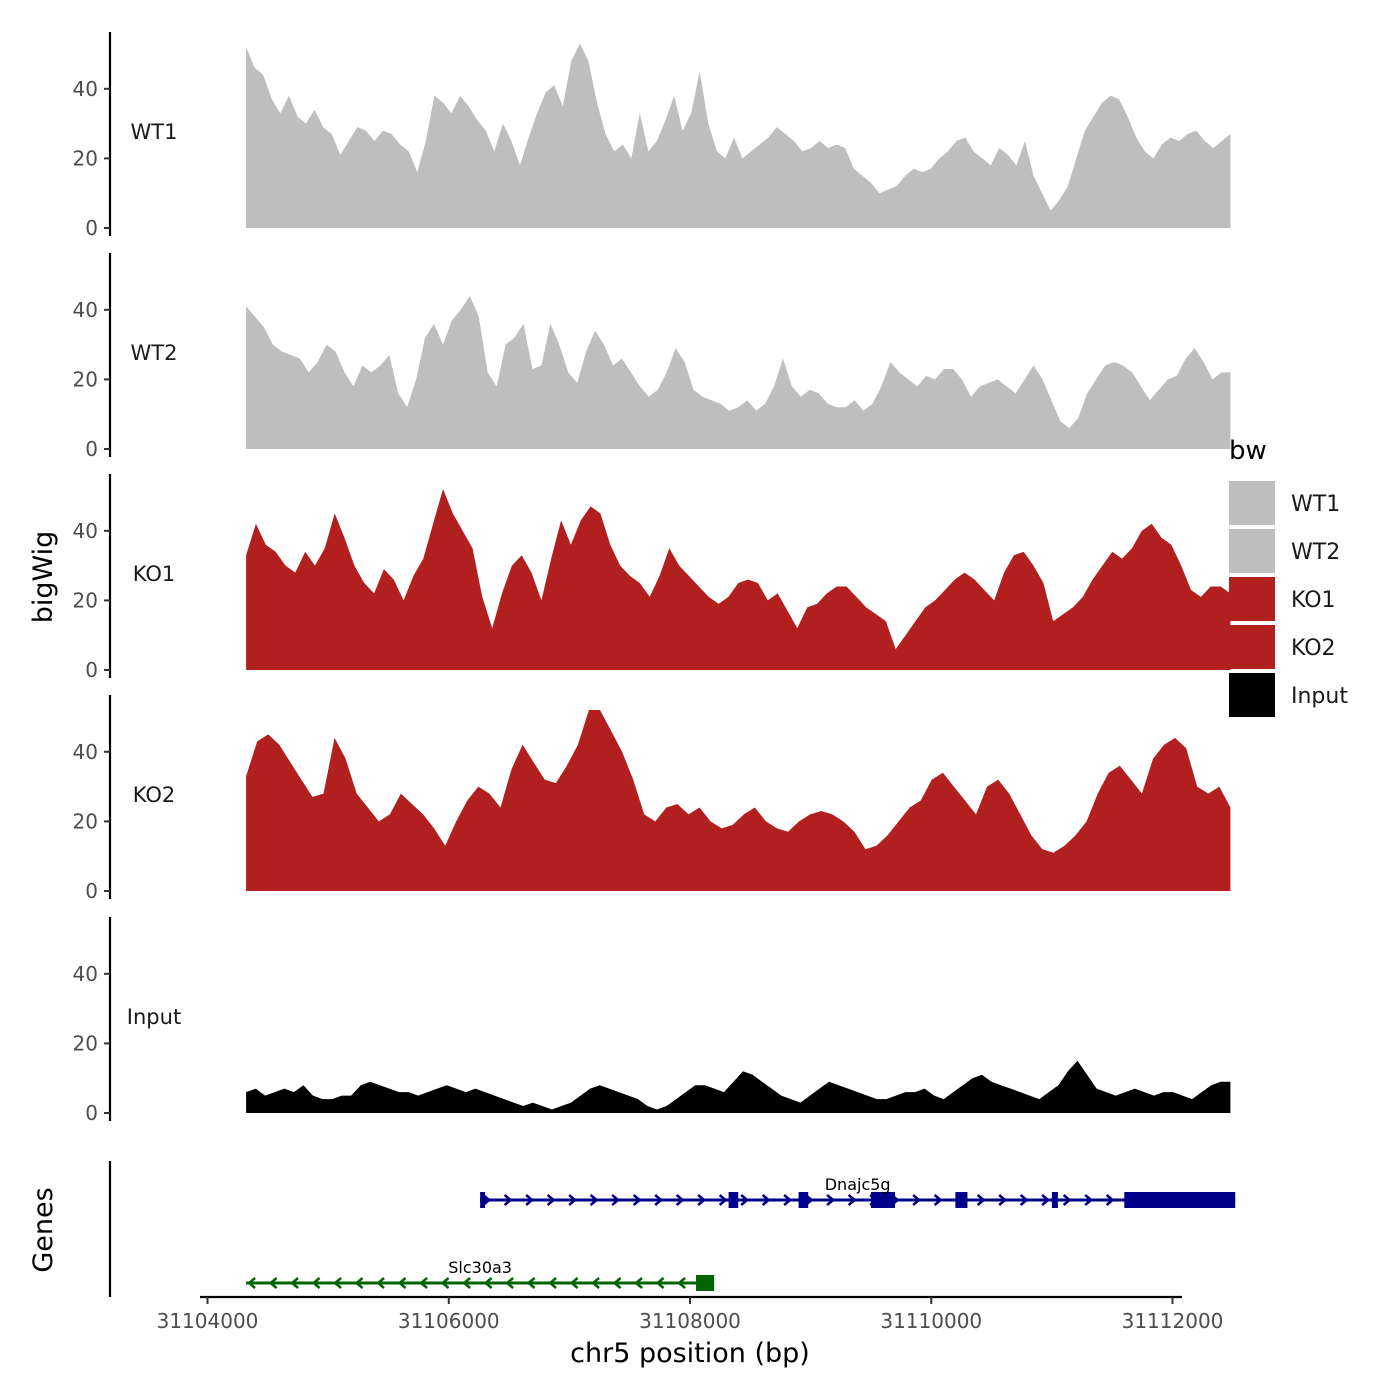  What do you see at coordinates (690, 1353) in the screenshot?
I see `x-axis-title: chr5 position (bp)` at bounding box center [690, 1353].